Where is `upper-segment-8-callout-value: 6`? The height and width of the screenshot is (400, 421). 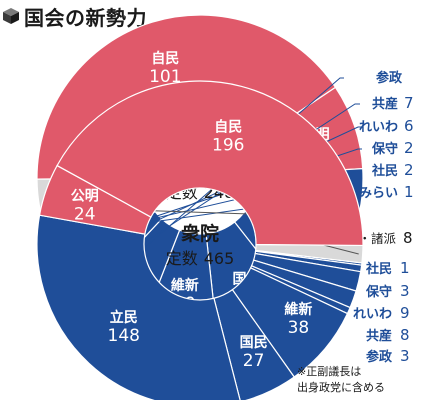 upper-segment-8-callout-value: 6 is located at coordinates (409, 126).